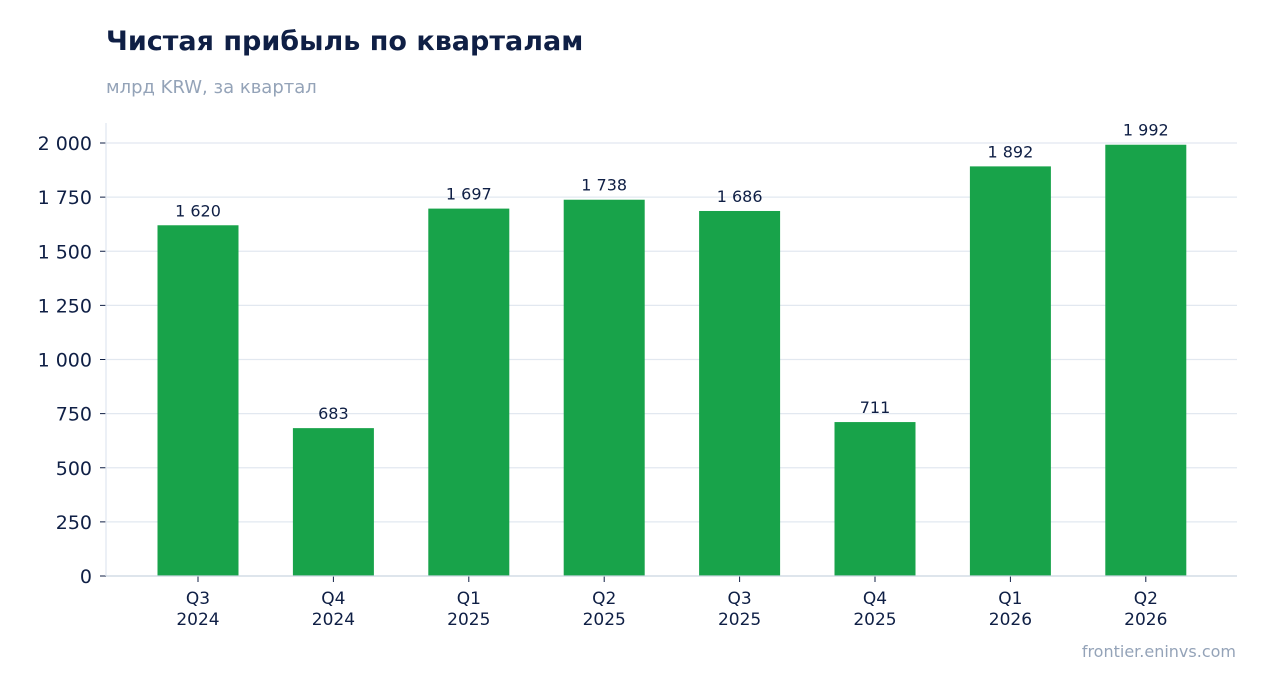 The width and height of the screenshot is (1268, 693). What do you see at coordinates (345, 41) in the screenshot?
I see `chart-title: Чистая прибыль по кварталам` at bounding box center [345, 41].